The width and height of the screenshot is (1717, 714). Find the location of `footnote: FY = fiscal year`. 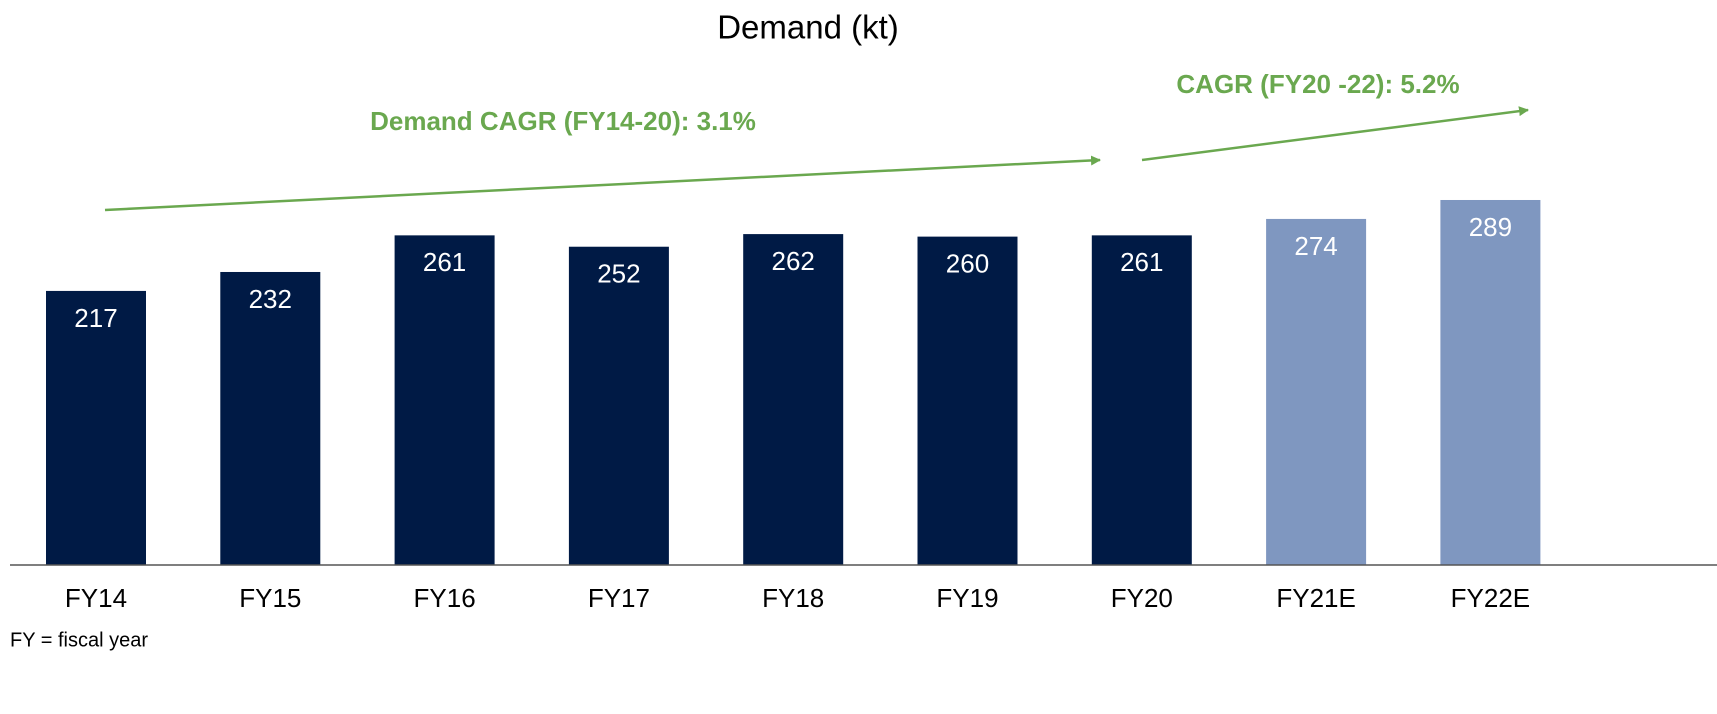

footnote: FY = fiscal year is located at coordinates (79, 640).